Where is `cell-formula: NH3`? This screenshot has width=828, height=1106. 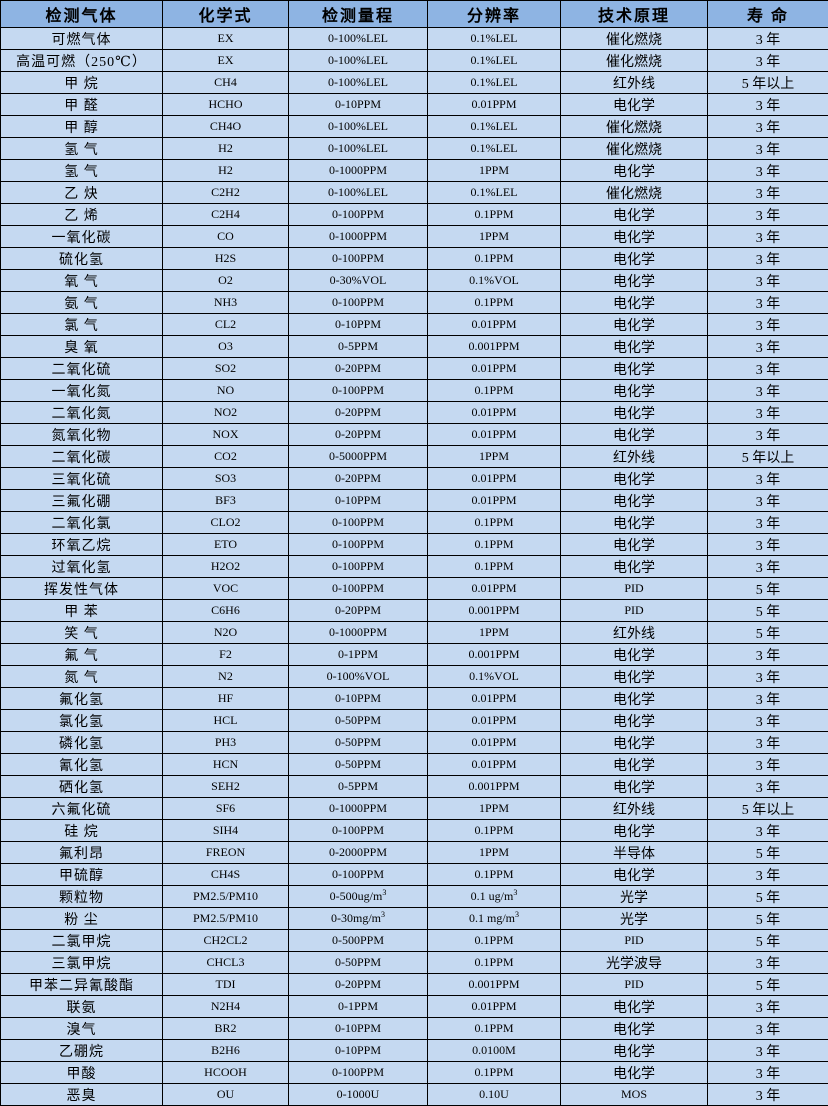 cell-formula: NH3 is located at coordinates (226, 303).